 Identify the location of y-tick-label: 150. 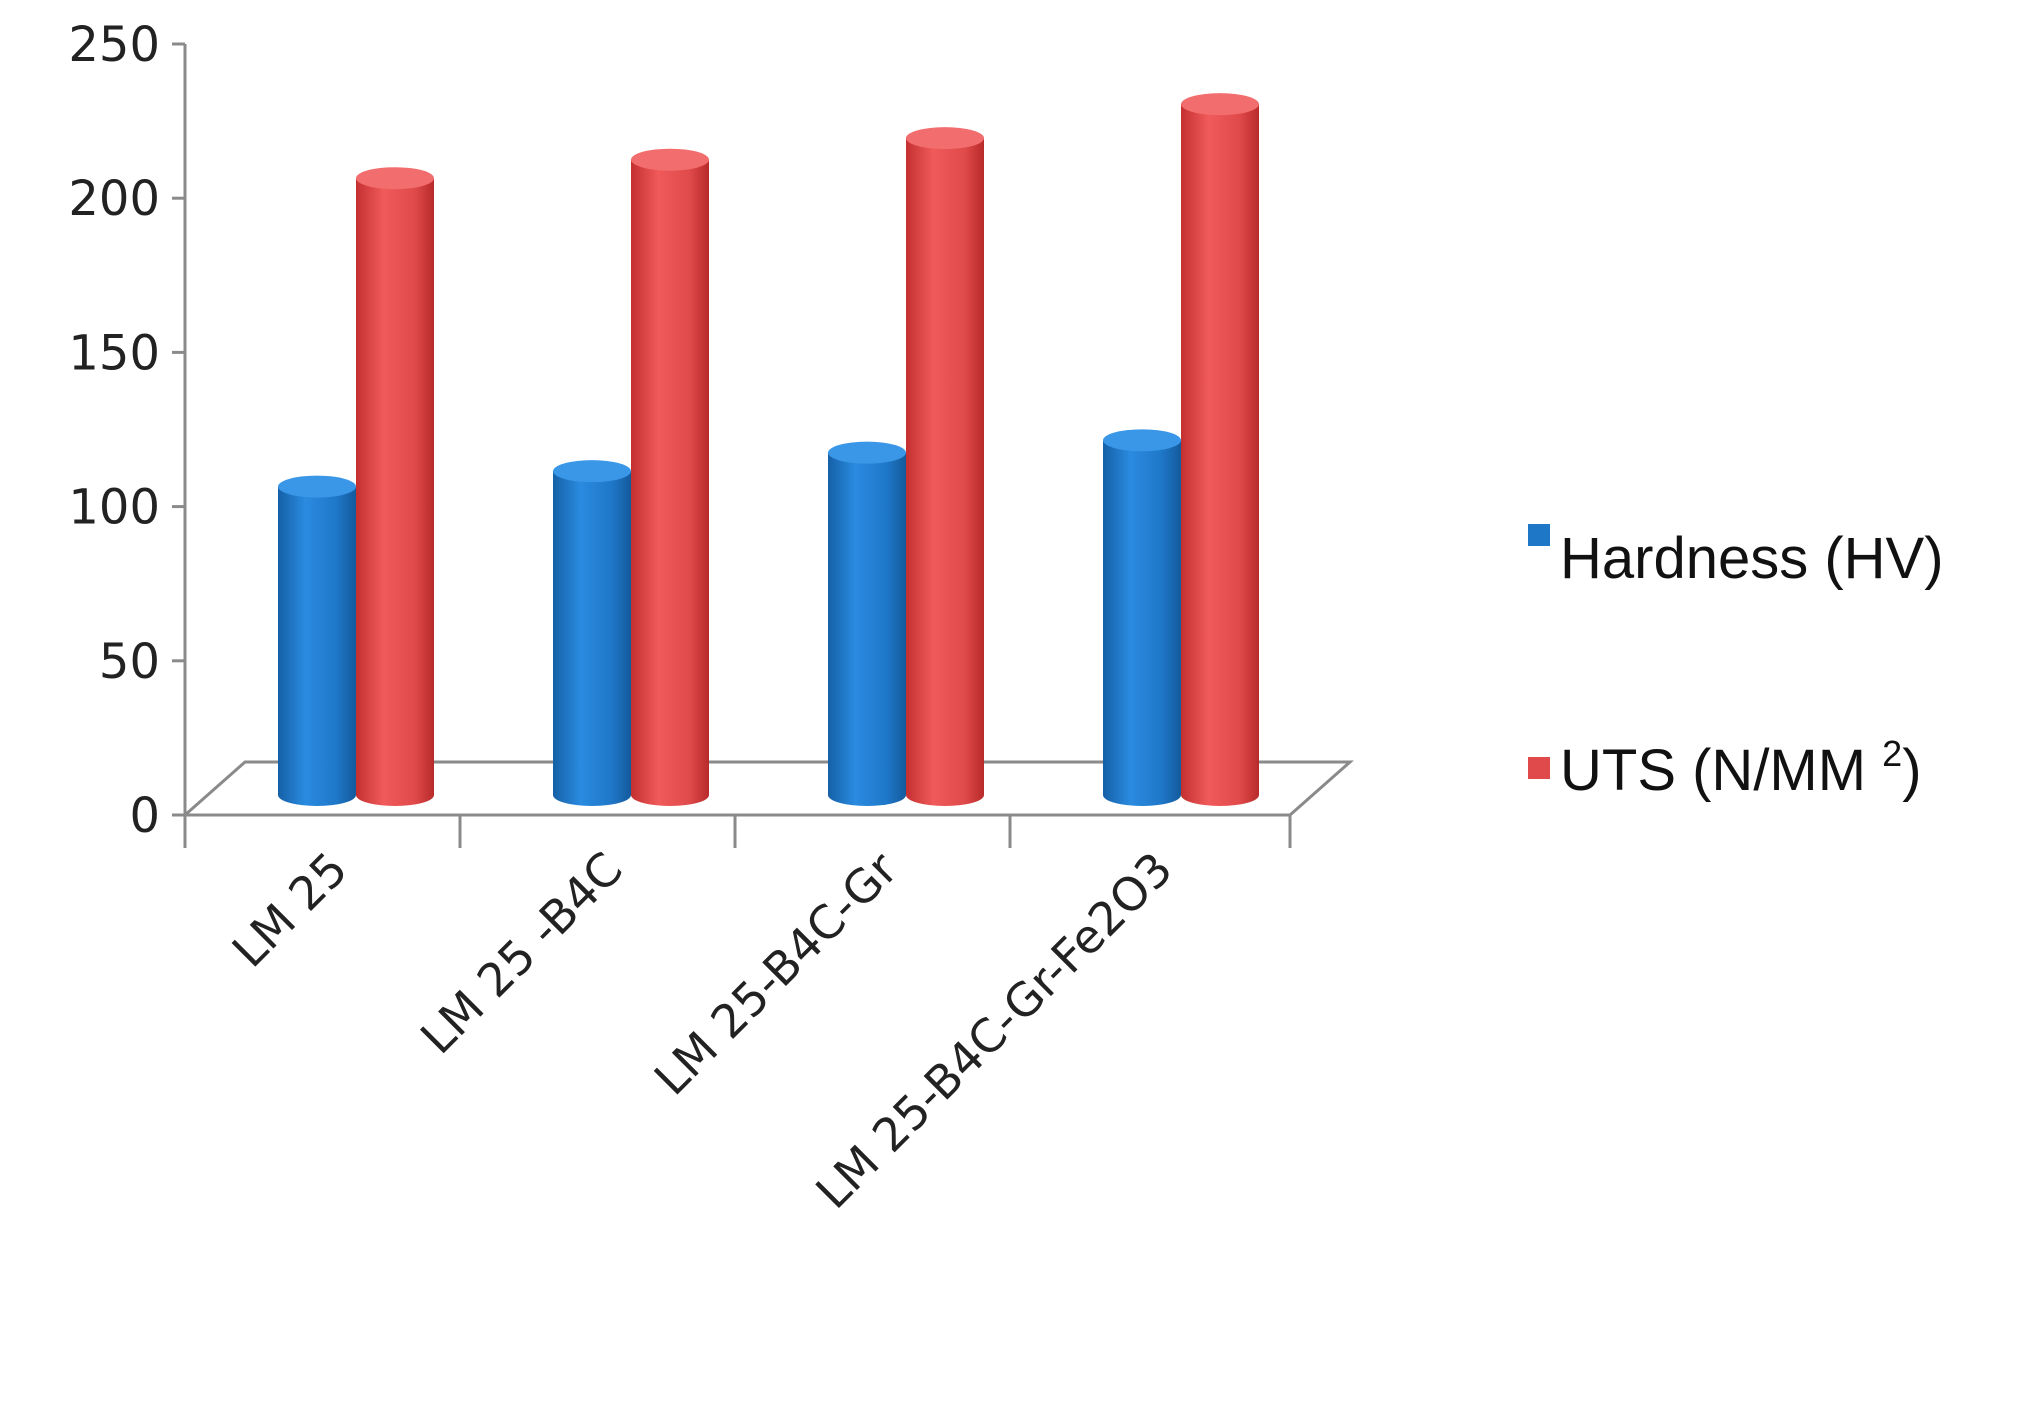
(114, 353).